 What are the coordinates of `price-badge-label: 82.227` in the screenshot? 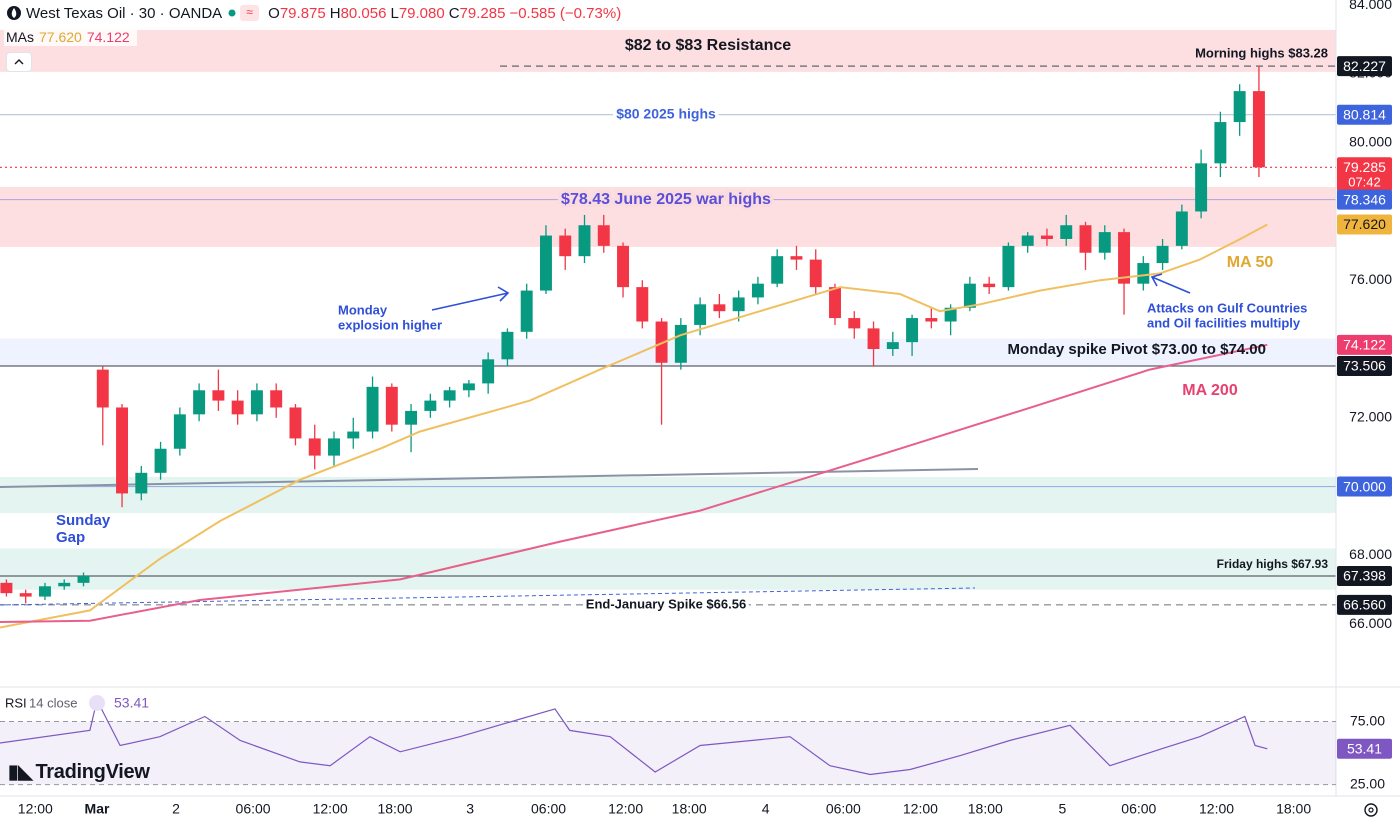 It's located at (1364, 66).